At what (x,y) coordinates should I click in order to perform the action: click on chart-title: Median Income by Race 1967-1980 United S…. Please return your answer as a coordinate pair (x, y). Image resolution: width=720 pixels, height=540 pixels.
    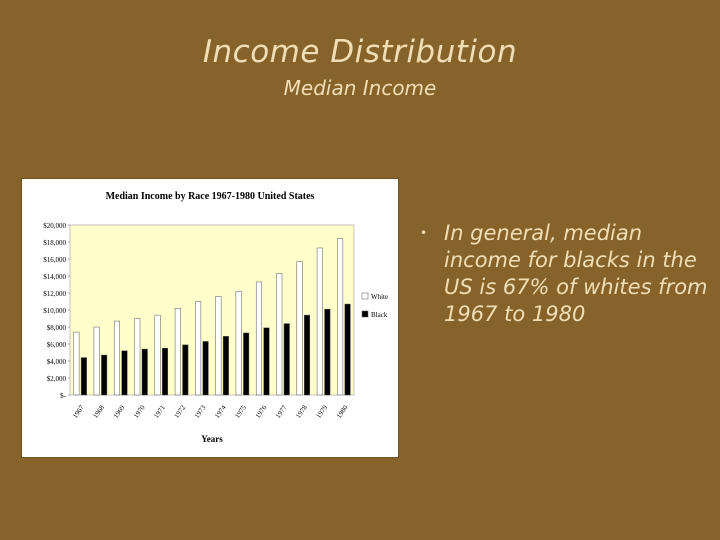
    Looking at the image, I should click on (210, 196).